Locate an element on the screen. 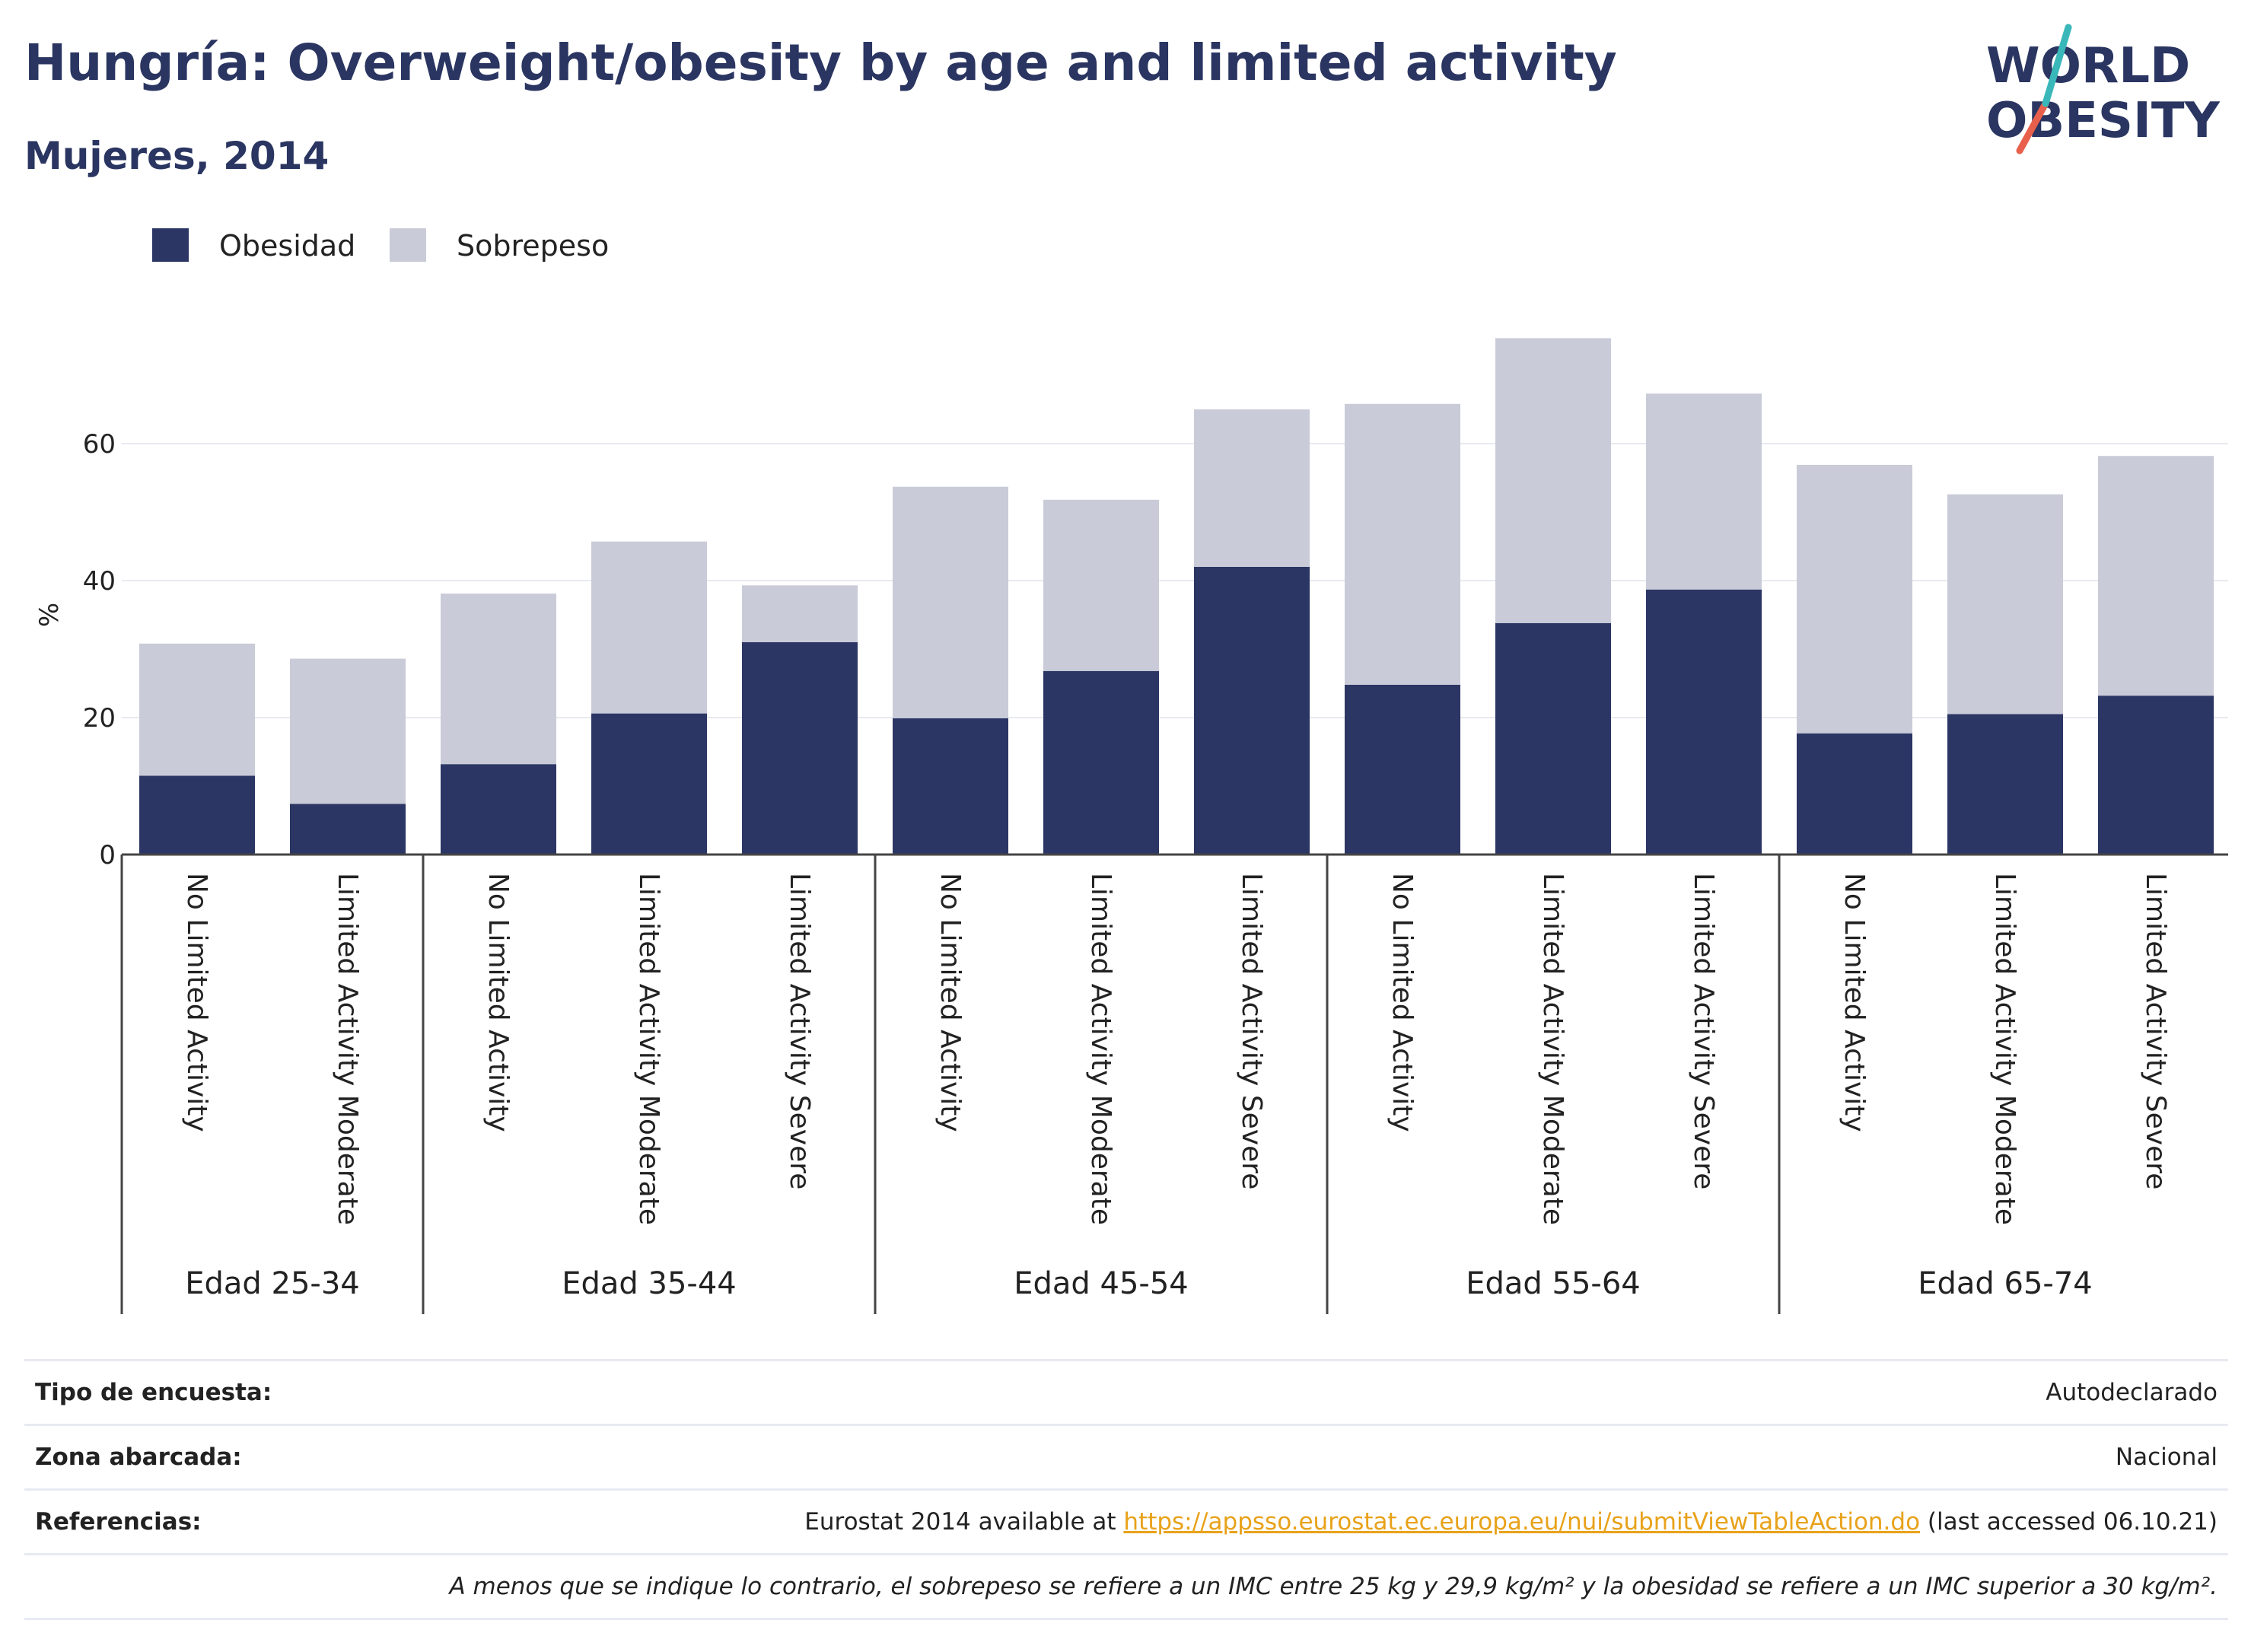 The width and height of the screenshot is (2251, 1652). x-group-label: Edad 45-54 is located at coordinates (1101, 1283).